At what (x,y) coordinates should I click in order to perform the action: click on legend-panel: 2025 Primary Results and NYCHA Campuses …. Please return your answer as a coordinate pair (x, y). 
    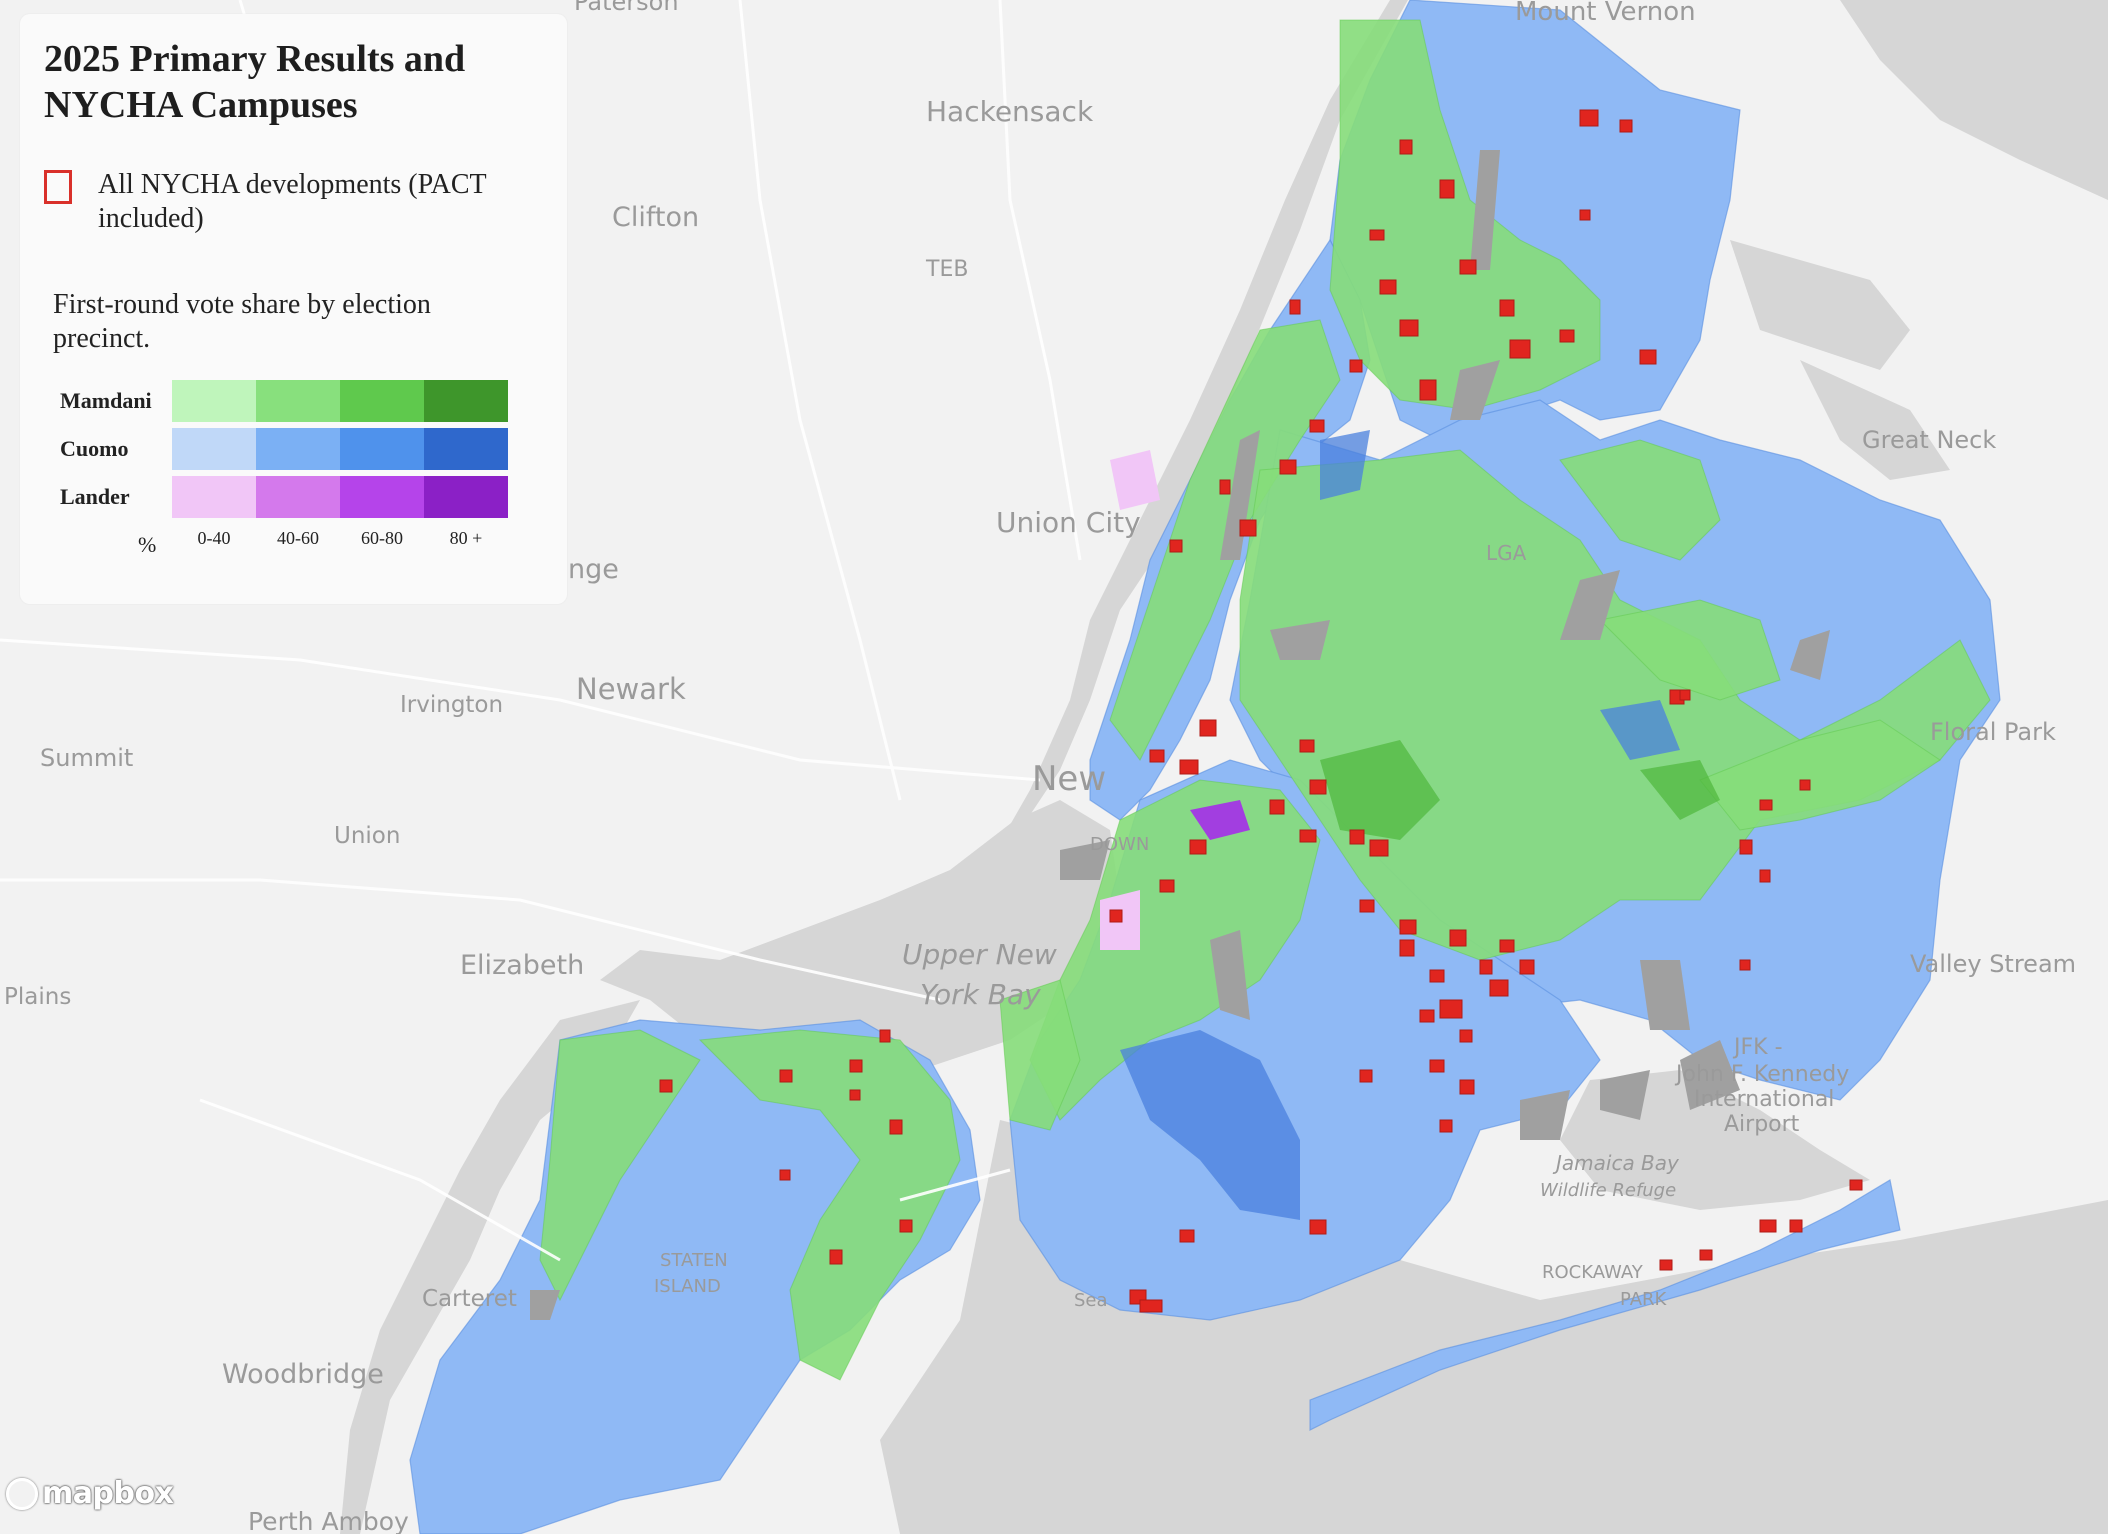
    Looking at the image, I should click on (293, 309).